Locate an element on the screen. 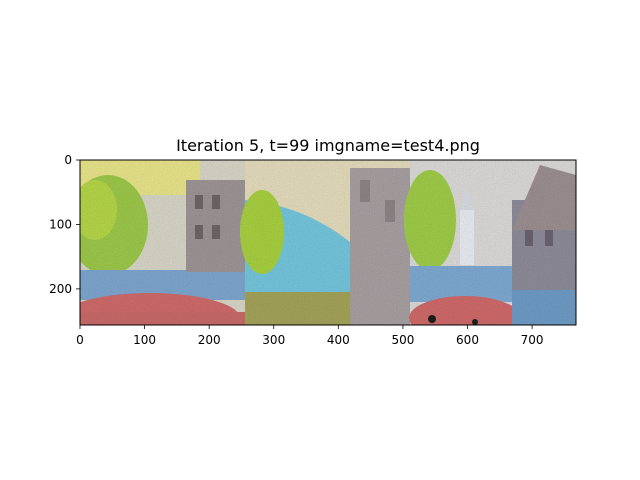 This screenshot has width=640, height=480. y-tick-label: 200 is located at coordinates (60, 289).